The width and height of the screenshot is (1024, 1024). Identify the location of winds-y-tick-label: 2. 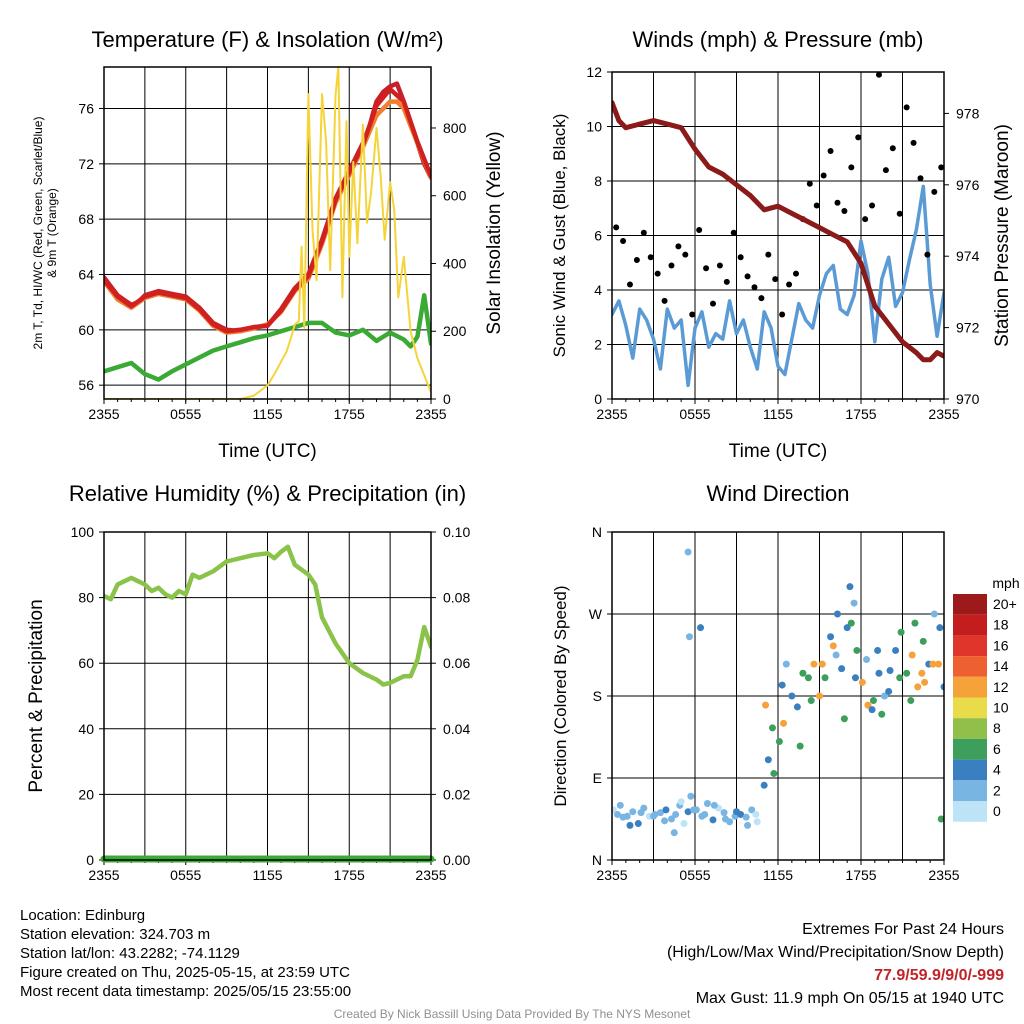
(598, 345).